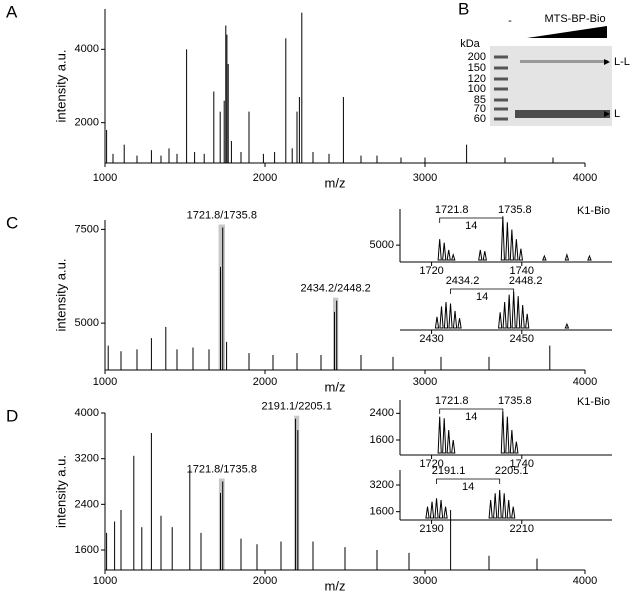 The width and height of the screenshot is (640, 591). What do you see at coordinates (522, 339) in the screenshot?
I see `x-tick-label: 2450` at bounding box center [522, 339].